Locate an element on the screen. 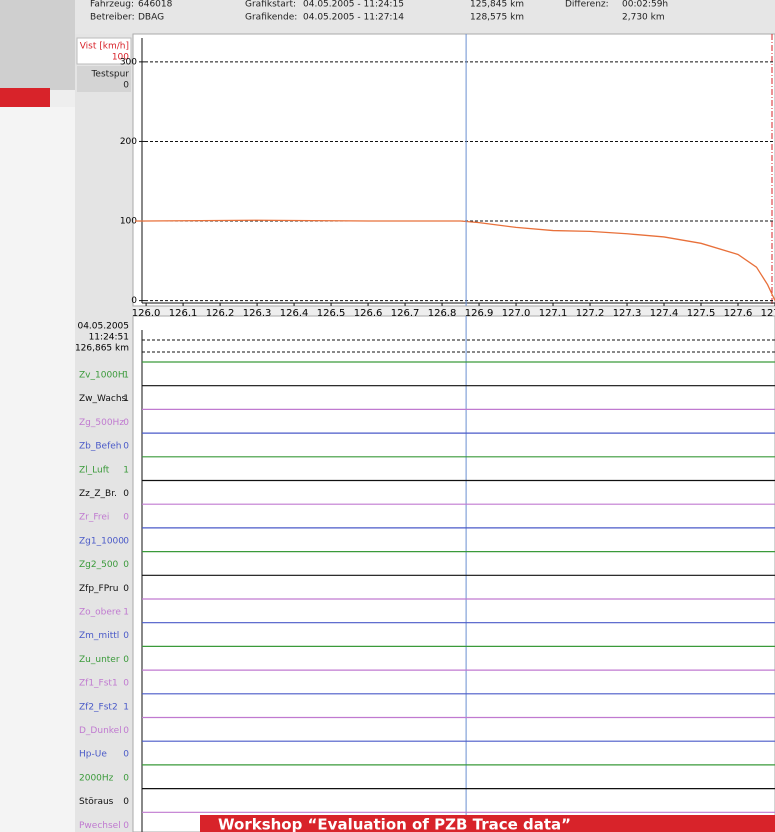 The image size is (775, 832). signal-name: Zg1_1000 is located at coordinates (101, 541).